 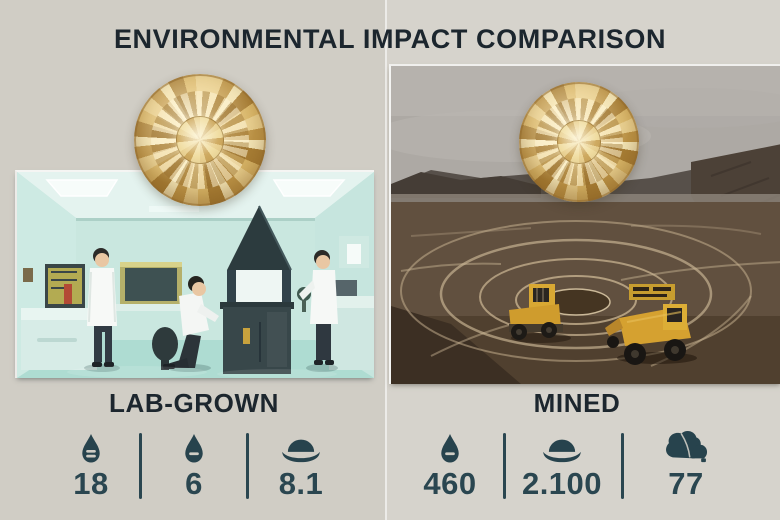 I want to click on earth-rocks-icon, so click(x=686, y=447).